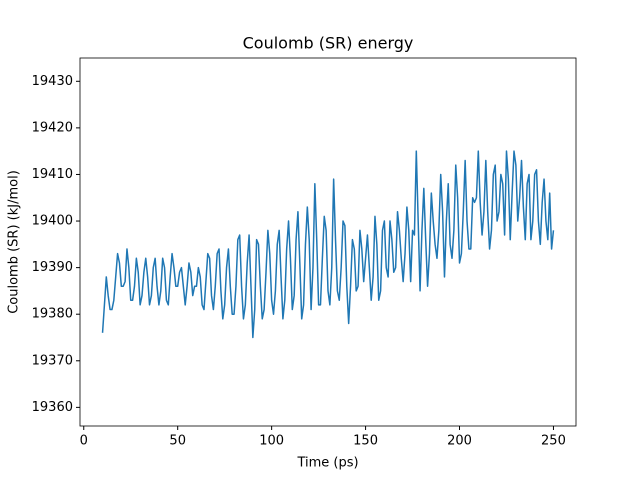 This screenshot has width=640, height=480. What do you see at coordinates (328, 43) in the screenshot?
I see `chart-title: Coulomb (SR) energy` at bounding box center [328, 43].